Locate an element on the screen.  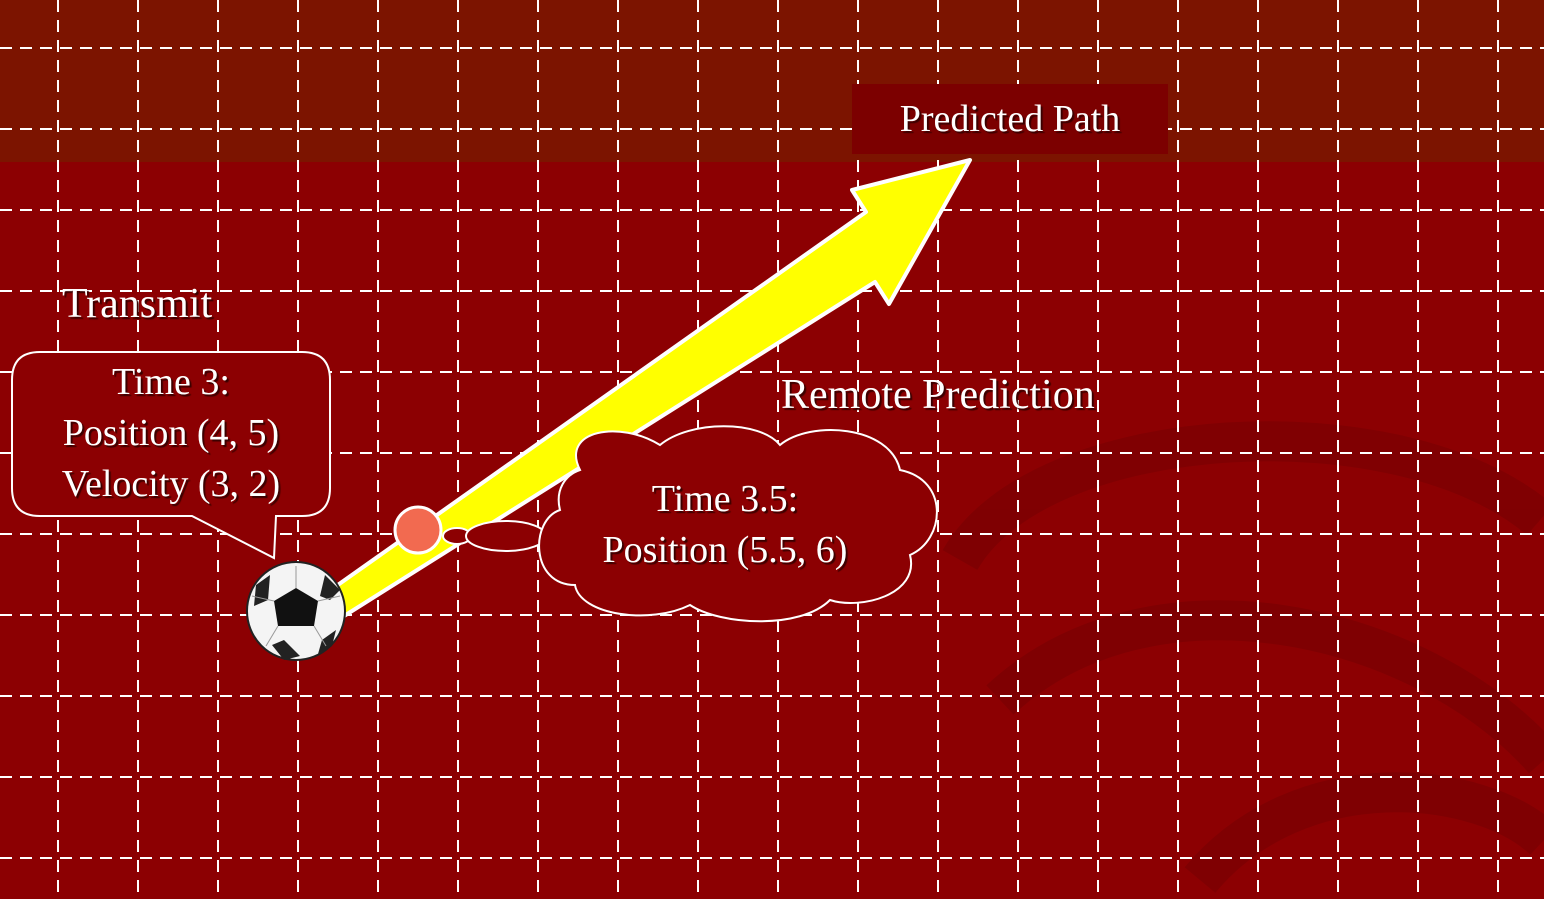
remote-prediction-title: Remote Prediction is located at coordinates (938, 395).